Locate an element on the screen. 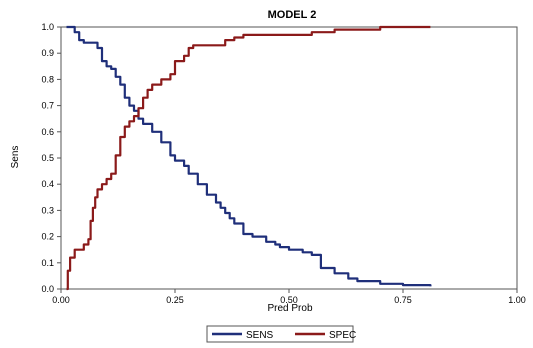  y-tick-label: 0.8 is located at coordinates (47, 79).